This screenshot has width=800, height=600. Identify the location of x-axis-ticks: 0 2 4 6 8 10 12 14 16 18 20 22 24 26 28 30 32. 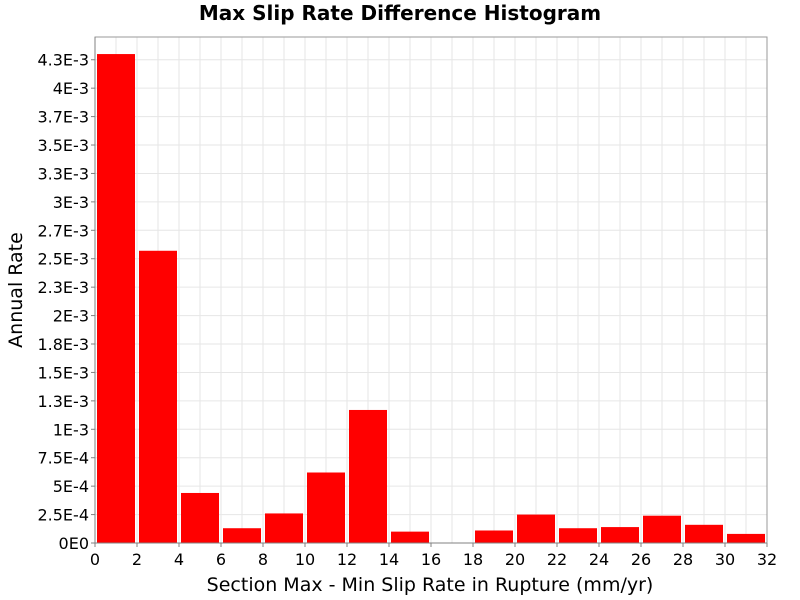
(433, 556).